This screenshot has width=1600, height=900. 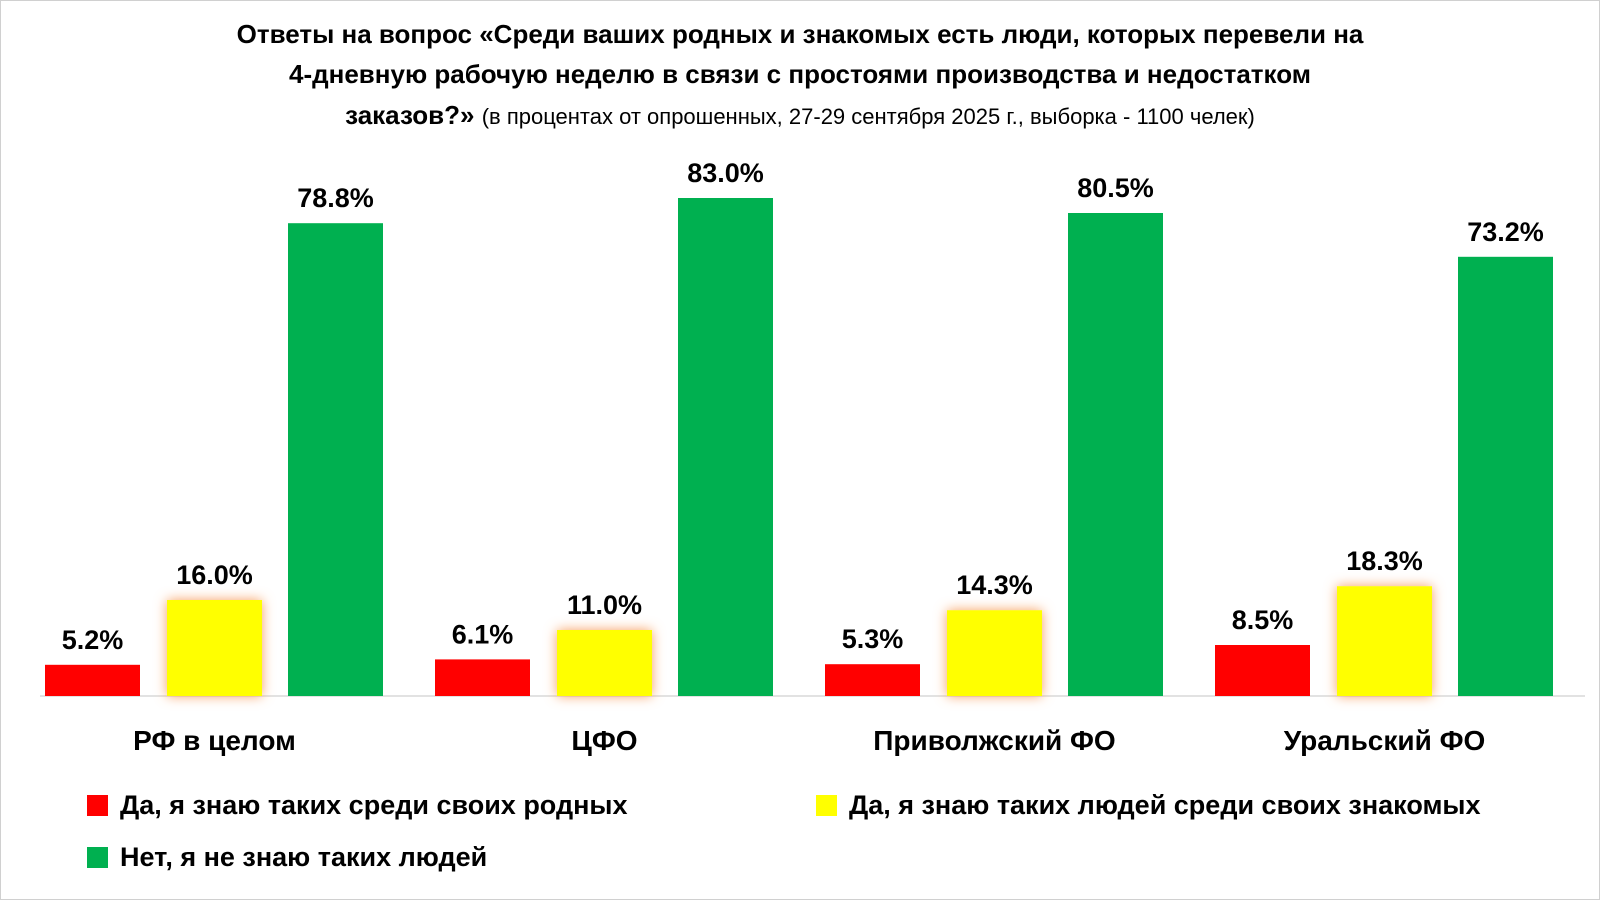 What do you see at coordinates (304, 857) in the screenshot?
I see `legend-label: Нет, я не знаю таких людей` at bounding box center [304, 857].